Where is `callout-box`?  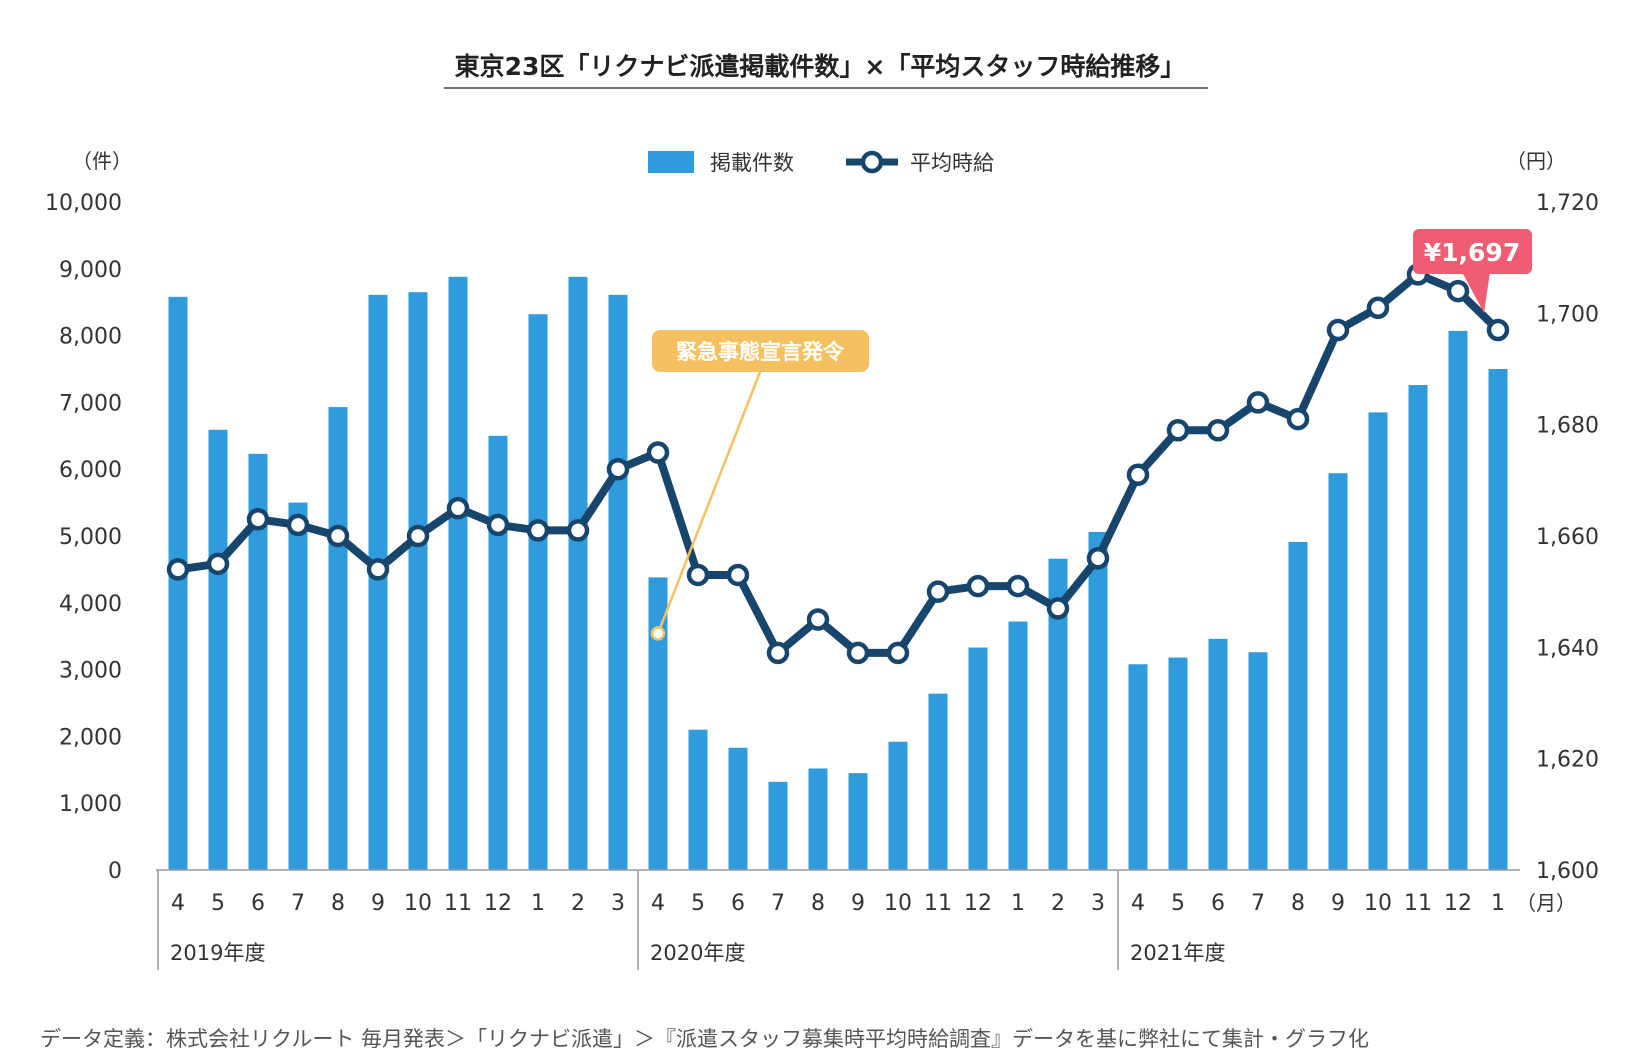 callout-box is located at coordinates (760, 351).